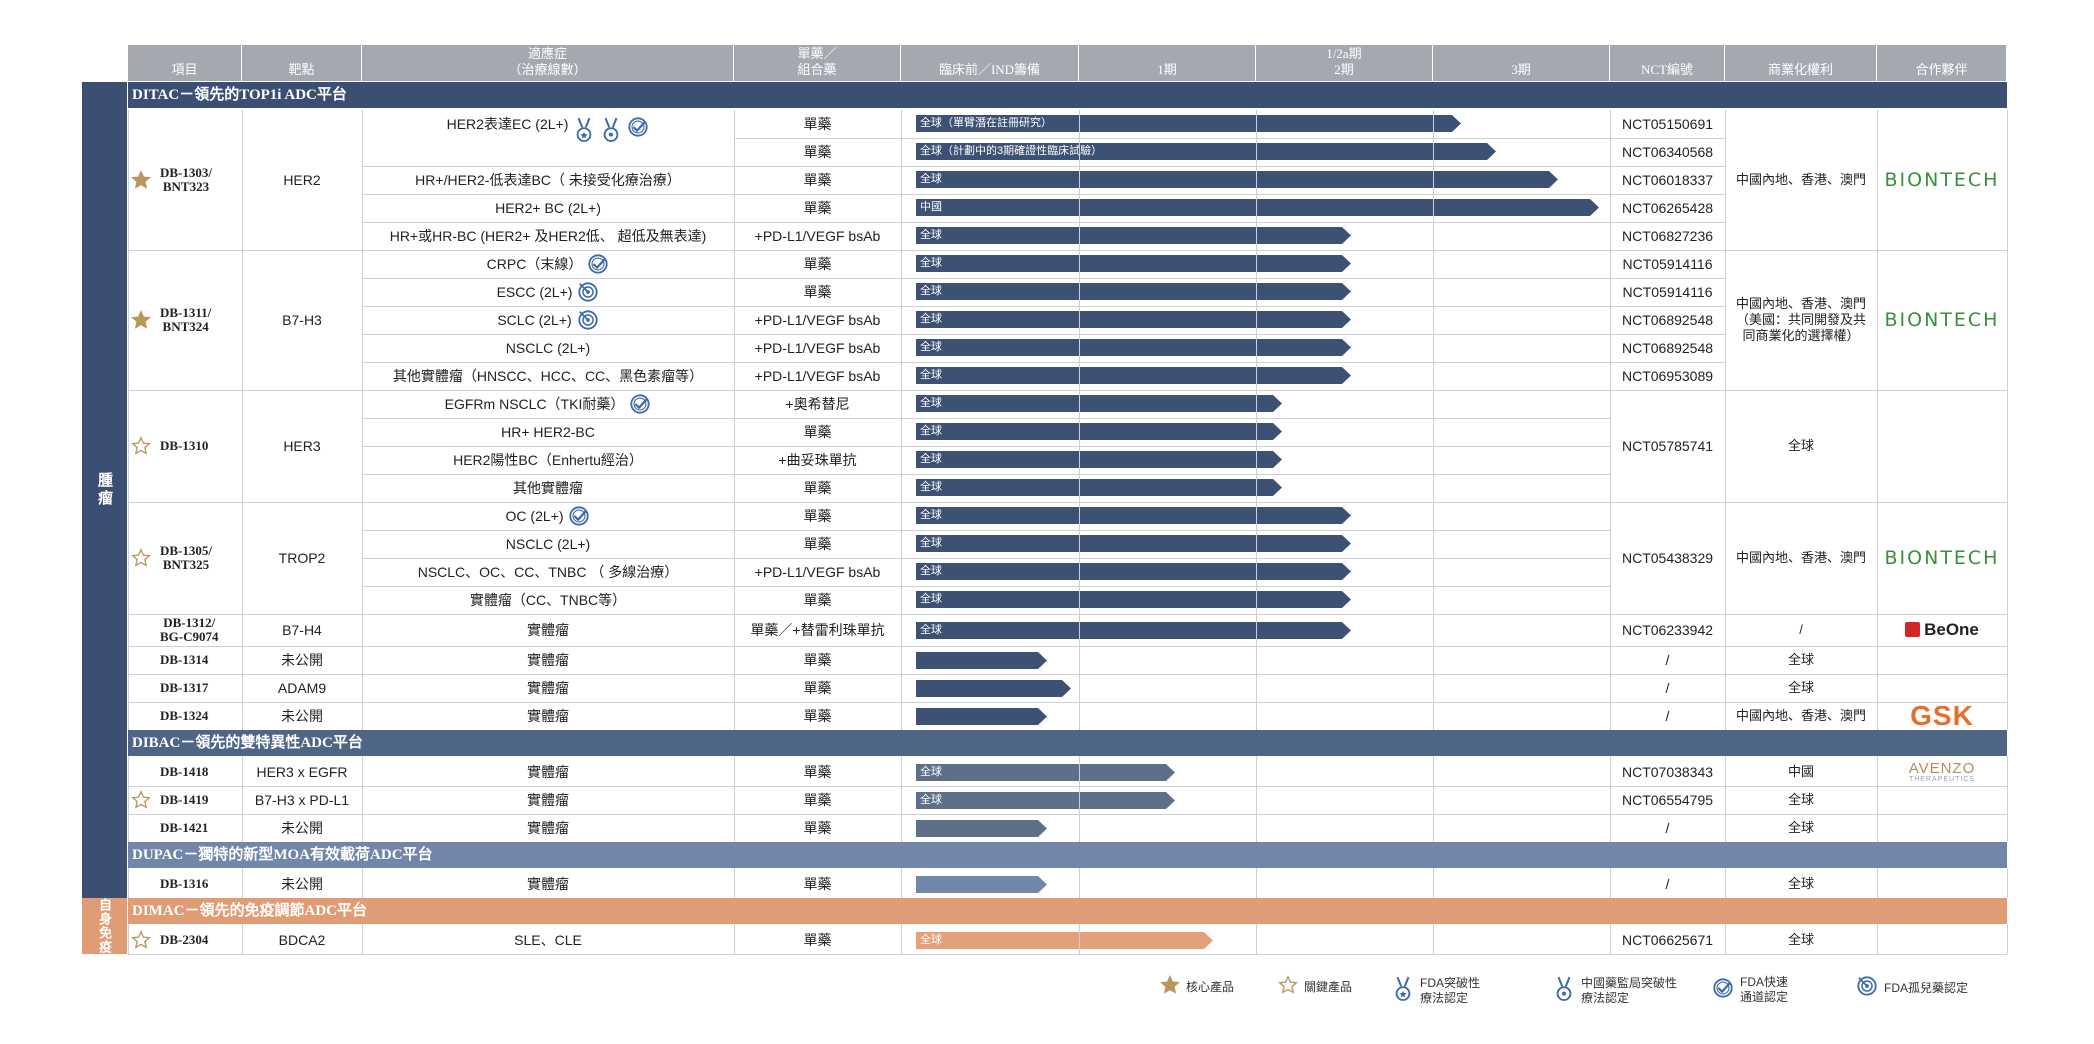  Describe the element at coordinates (1288, 987) in the screenshot. I see `star-outline-icon` at that location.